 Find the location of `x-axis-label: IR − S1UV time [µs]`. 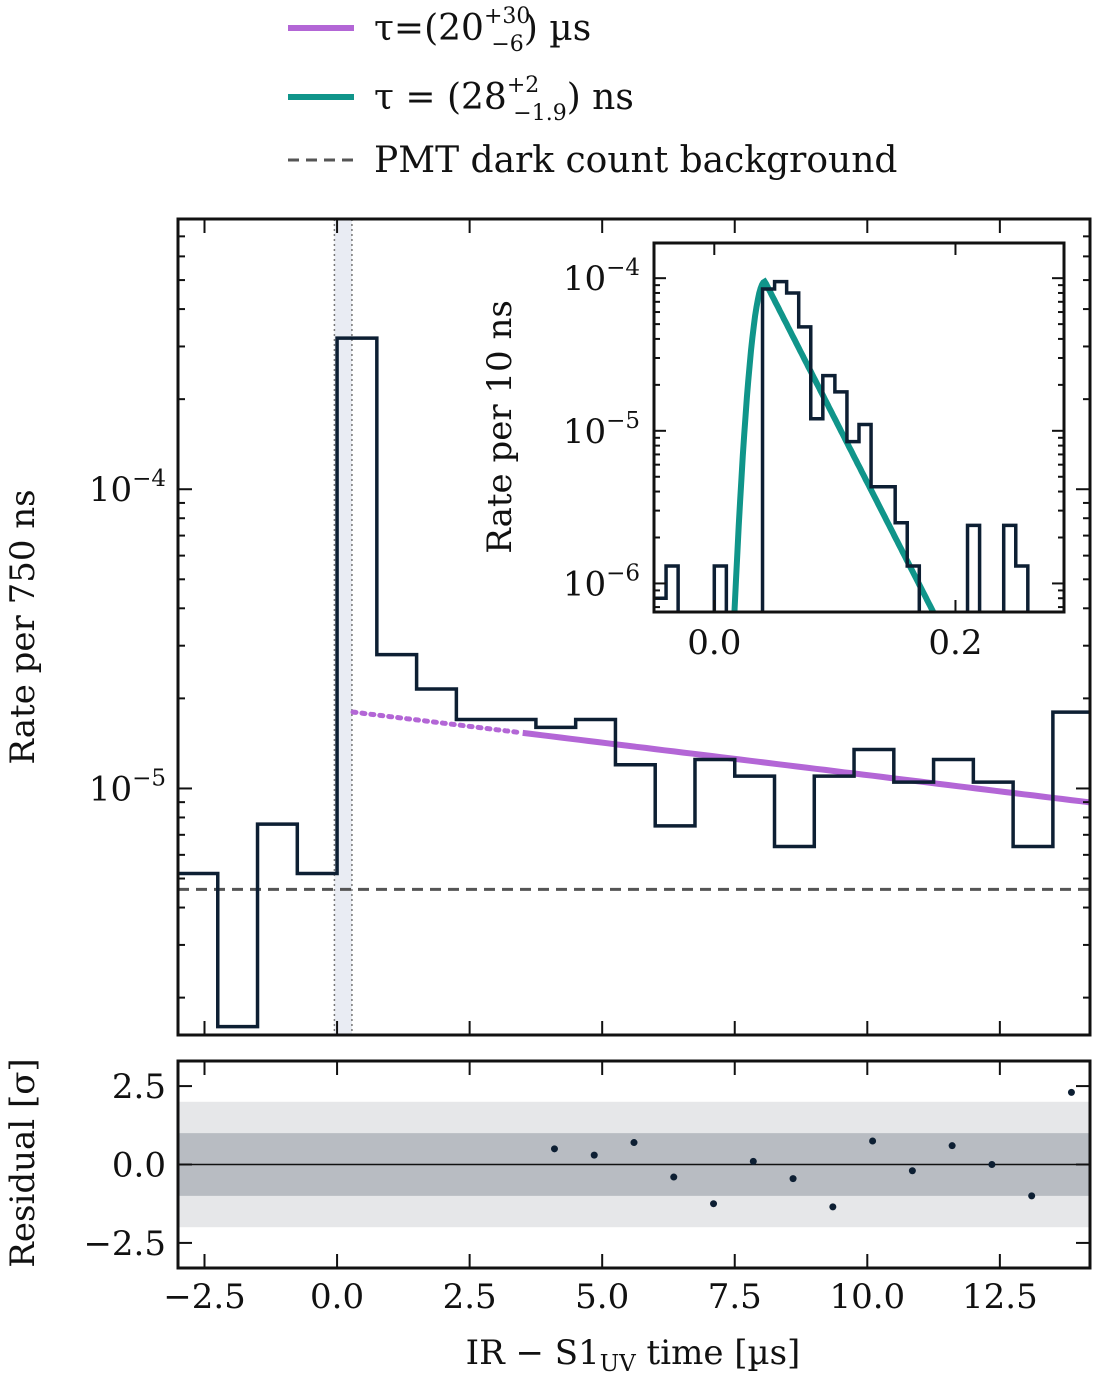

x-axis-label: IR − S1UV time [µs] is located at coordinates (633, 1355).